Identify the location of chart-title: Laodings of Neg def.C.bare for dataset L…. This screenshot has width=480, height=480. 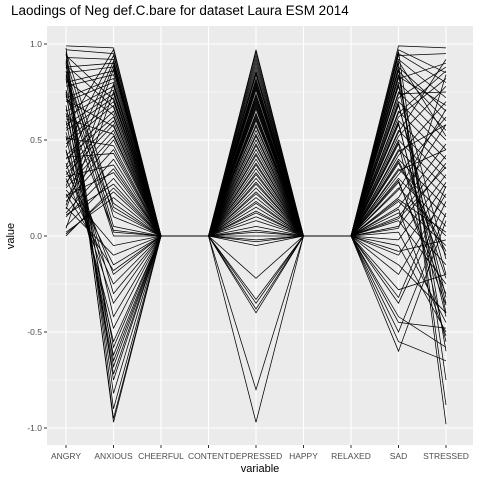
(180, 10).